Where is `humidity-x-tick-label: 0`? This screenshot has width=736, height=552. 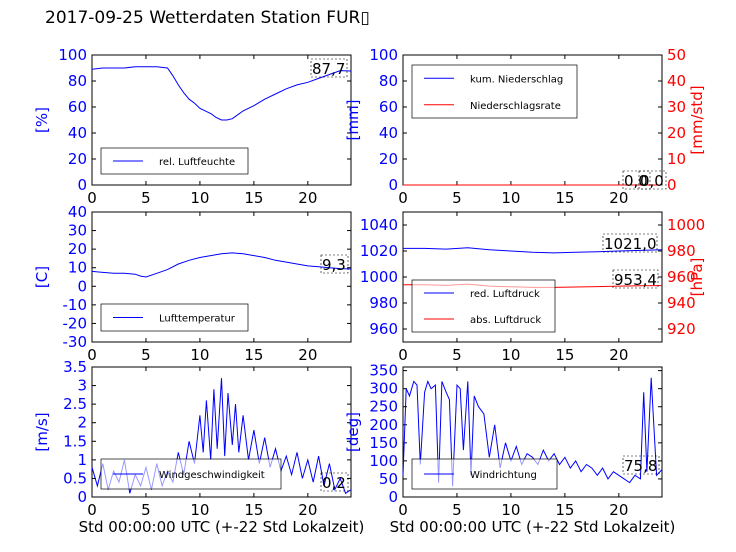 humidity-x-tick-label: 0 is located at coordinates (92, 198).